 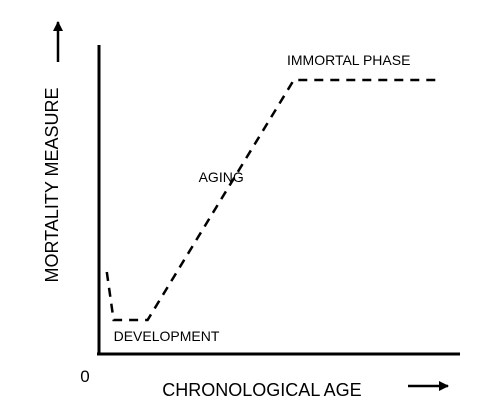 What do you see at coordinates (221, 177) in the screenshot?
I see `annotation-aging: AGING` at bounding box center [221, 177].